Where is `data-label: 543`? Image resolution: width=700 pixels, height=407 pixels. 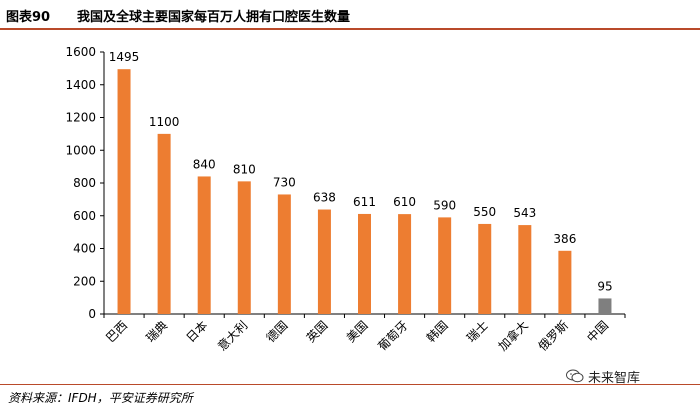 data-label: 543 is located at coordinates (524, 213).